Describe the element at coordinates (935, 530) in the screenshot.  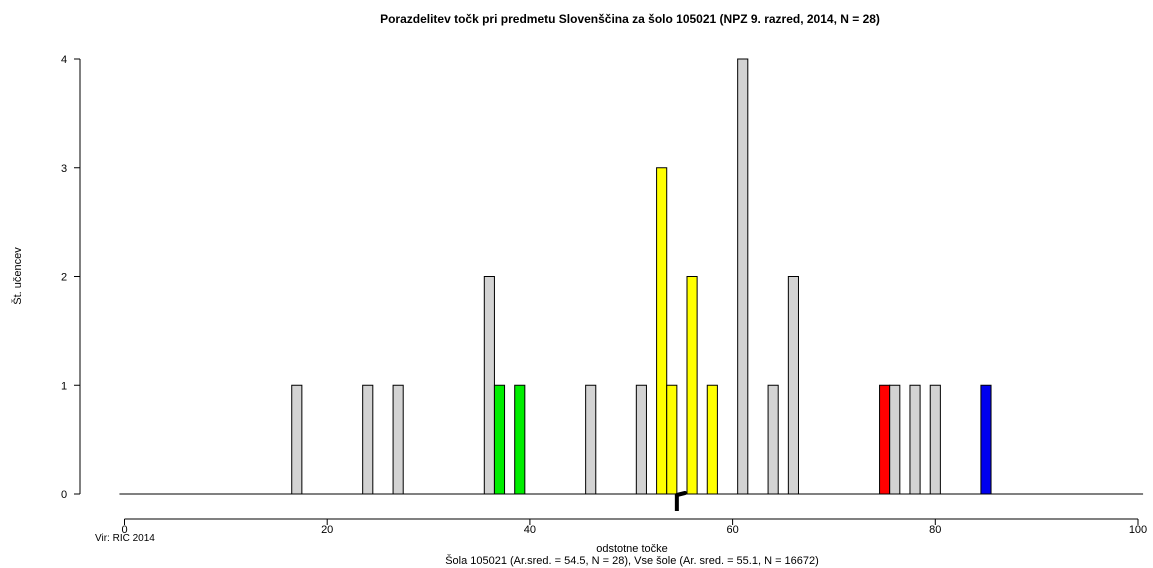
I see `x-tick-label: 80` at that location.